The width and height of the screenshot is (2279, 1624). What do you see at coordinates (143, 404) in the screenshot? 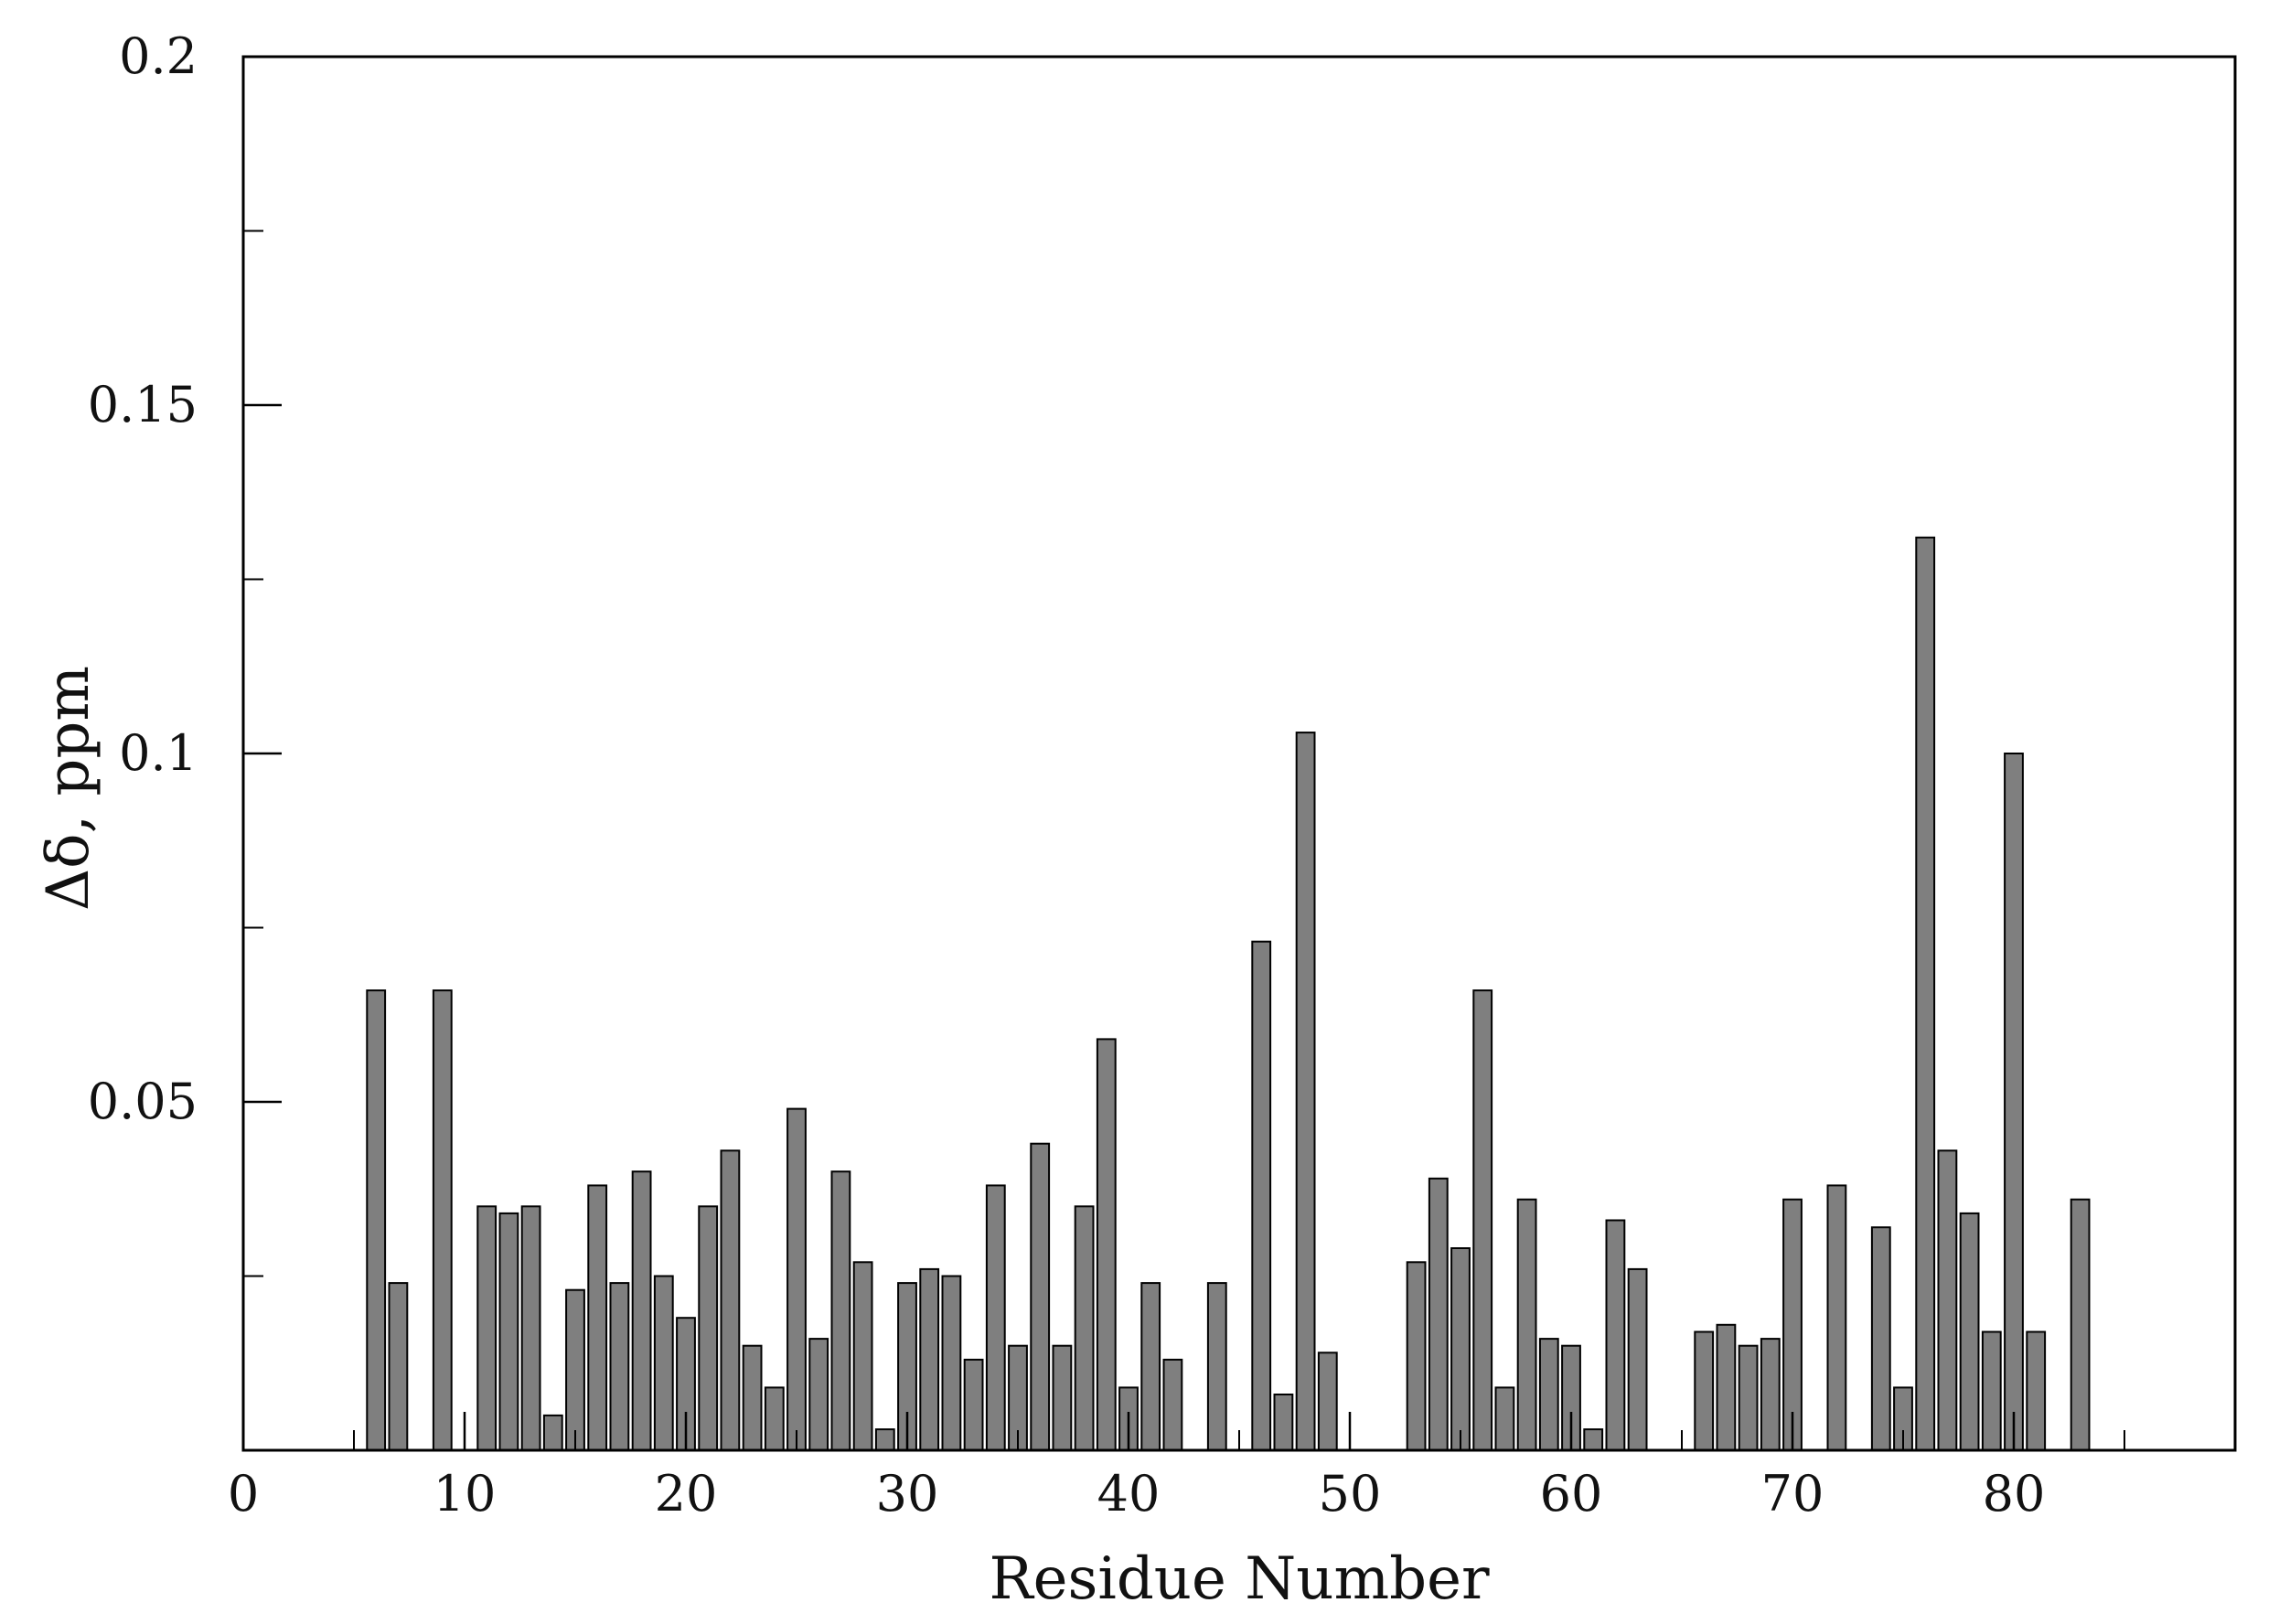
I see `y-tick-label-0.15: 0.15` at bounding box center [143, 404].